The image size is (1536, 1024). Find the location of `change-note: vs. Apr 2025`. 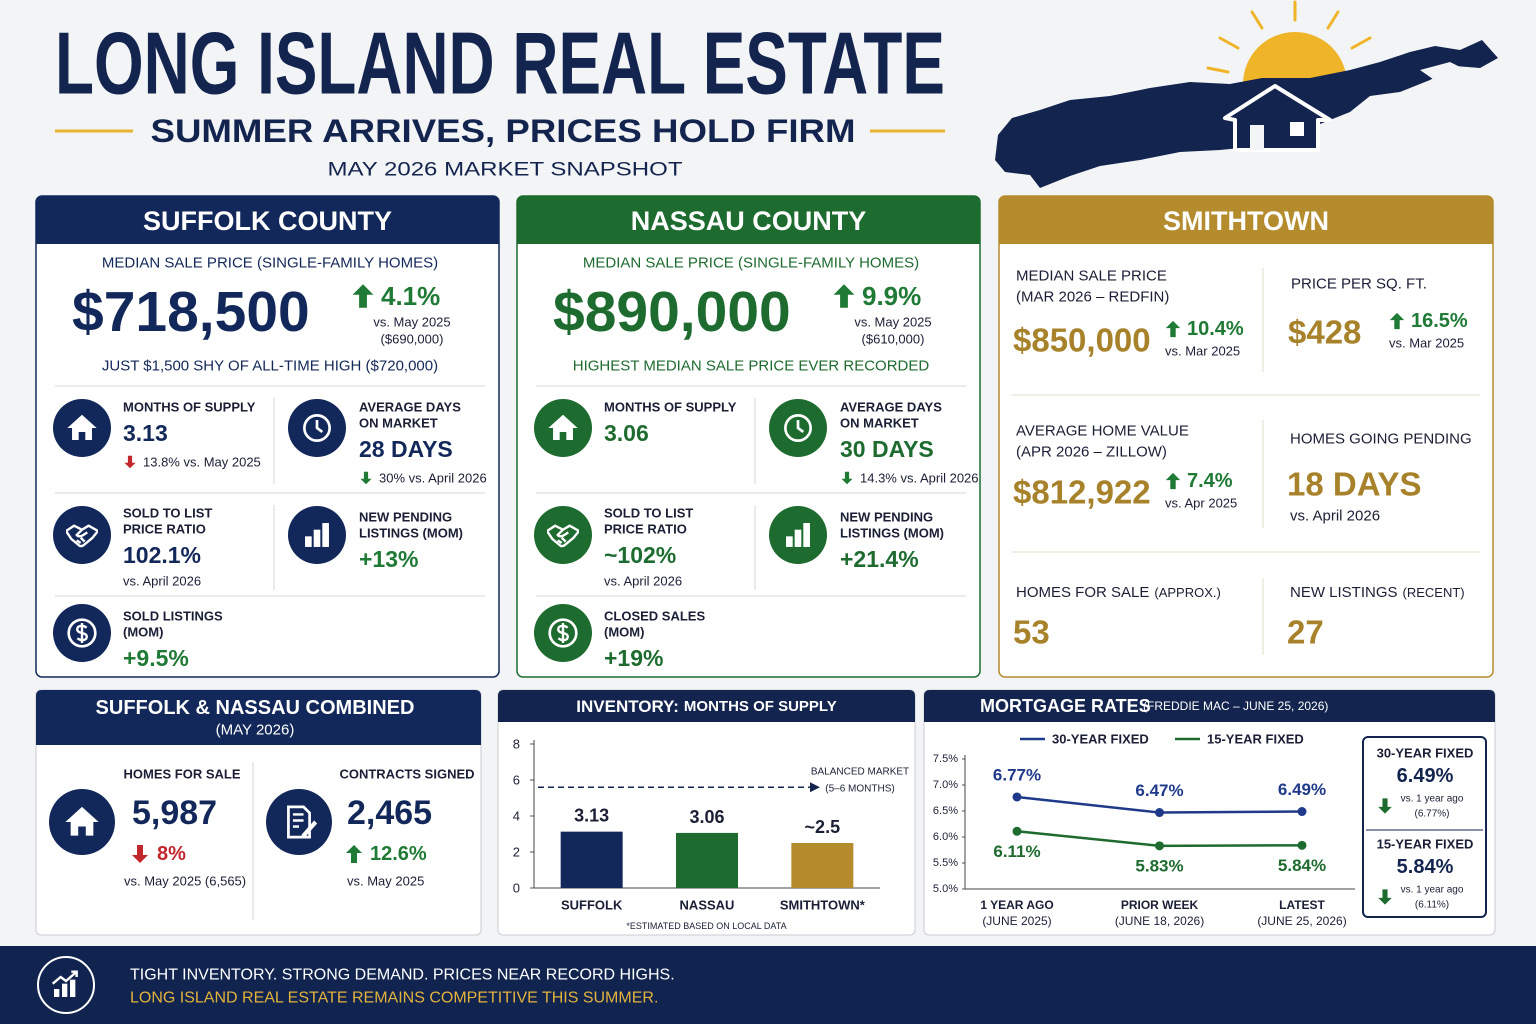

change-note: vs. Apr 2025 is located at coordinates (1201, 503).